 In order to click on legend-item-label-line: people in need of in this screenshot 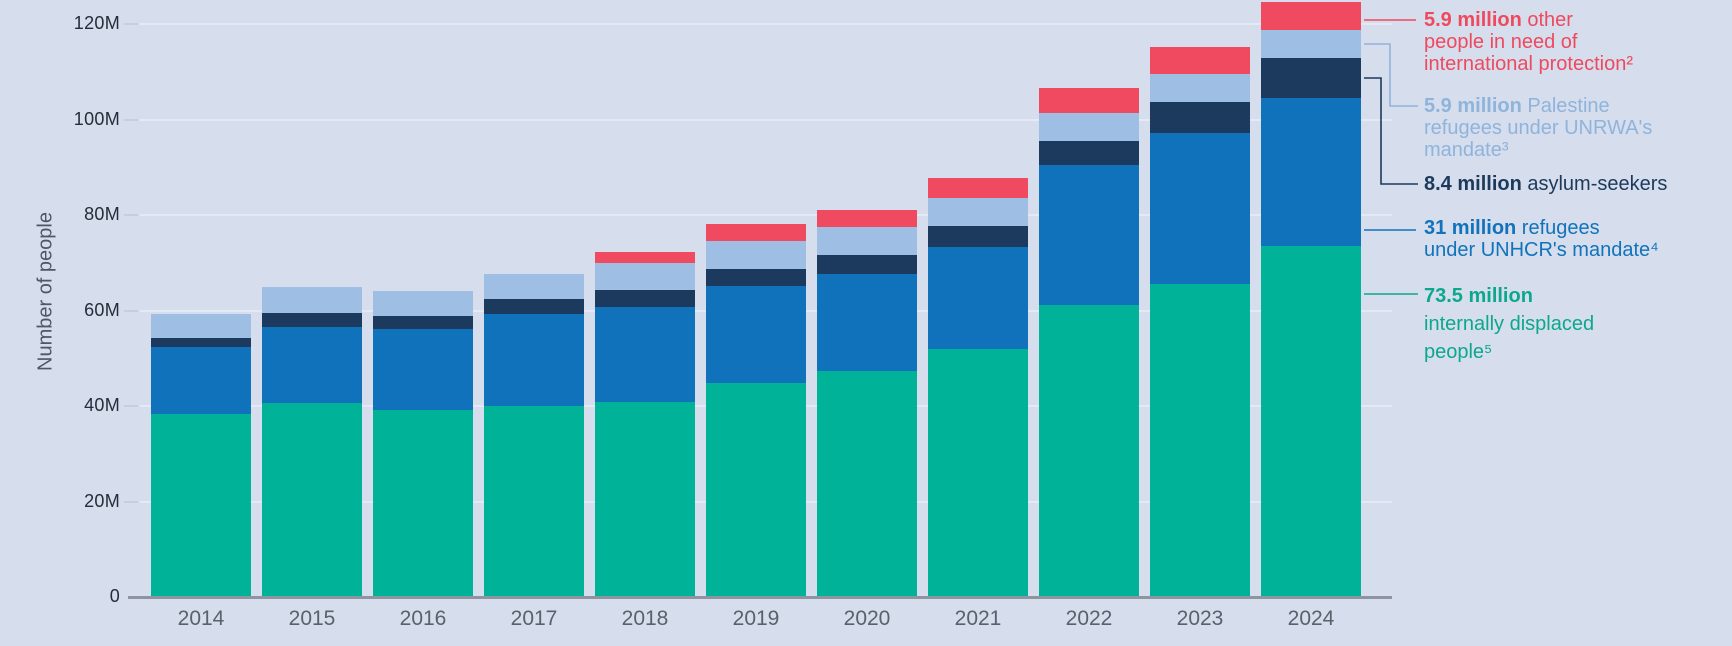, I will do `click(1501, 42)`.